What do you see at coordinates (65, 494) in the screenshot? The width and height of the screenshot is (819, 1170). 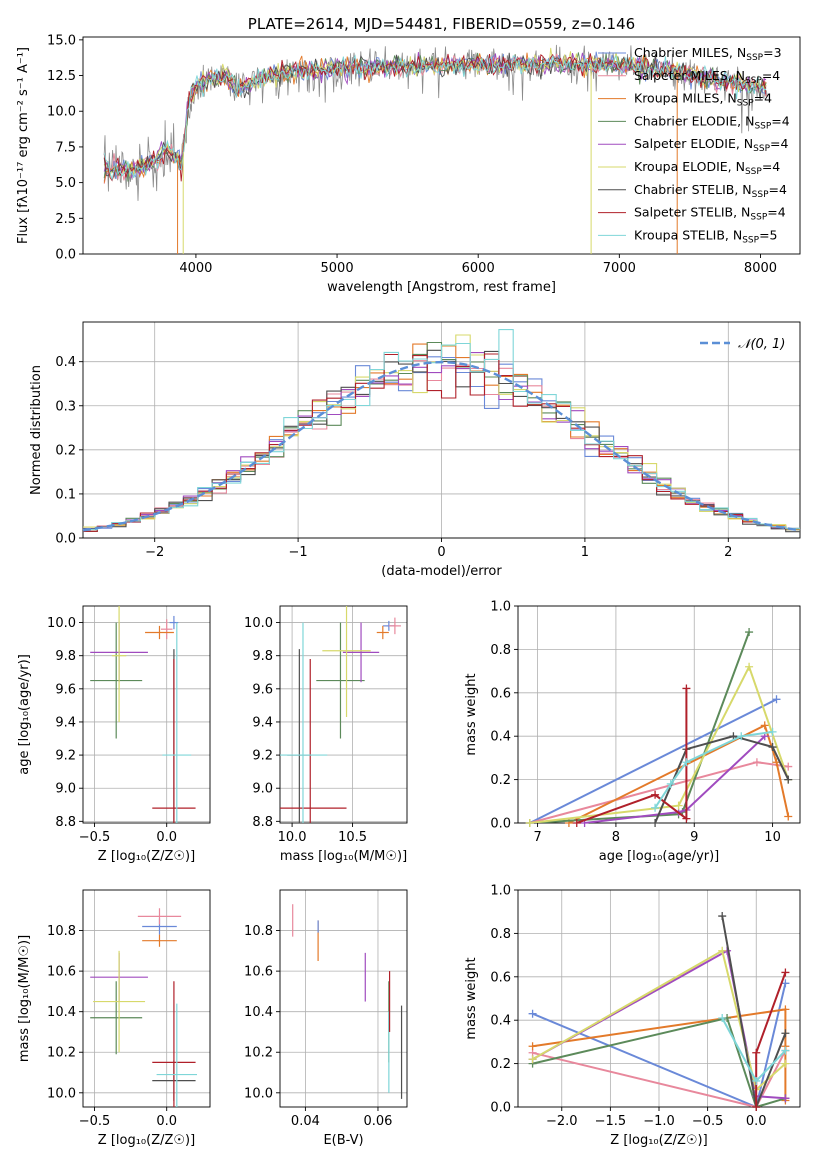 I see `y-tick-label: 0.1` at bounding box center [65, 494].